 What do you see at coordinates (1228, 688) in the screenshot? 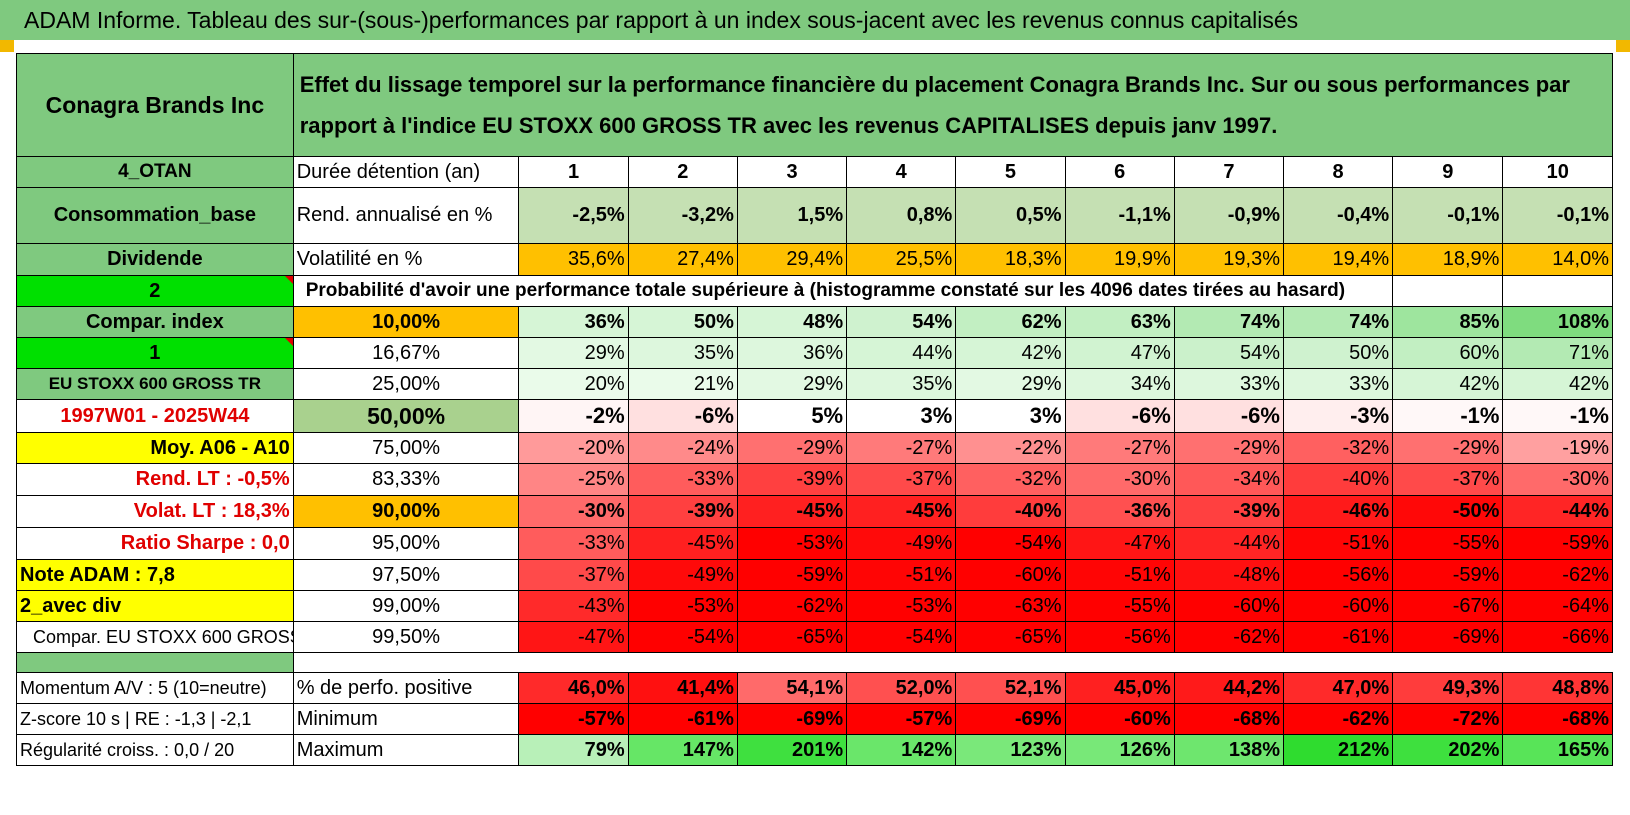
I see `stat-value: 44,2%` at bounding box center [1228, 688].